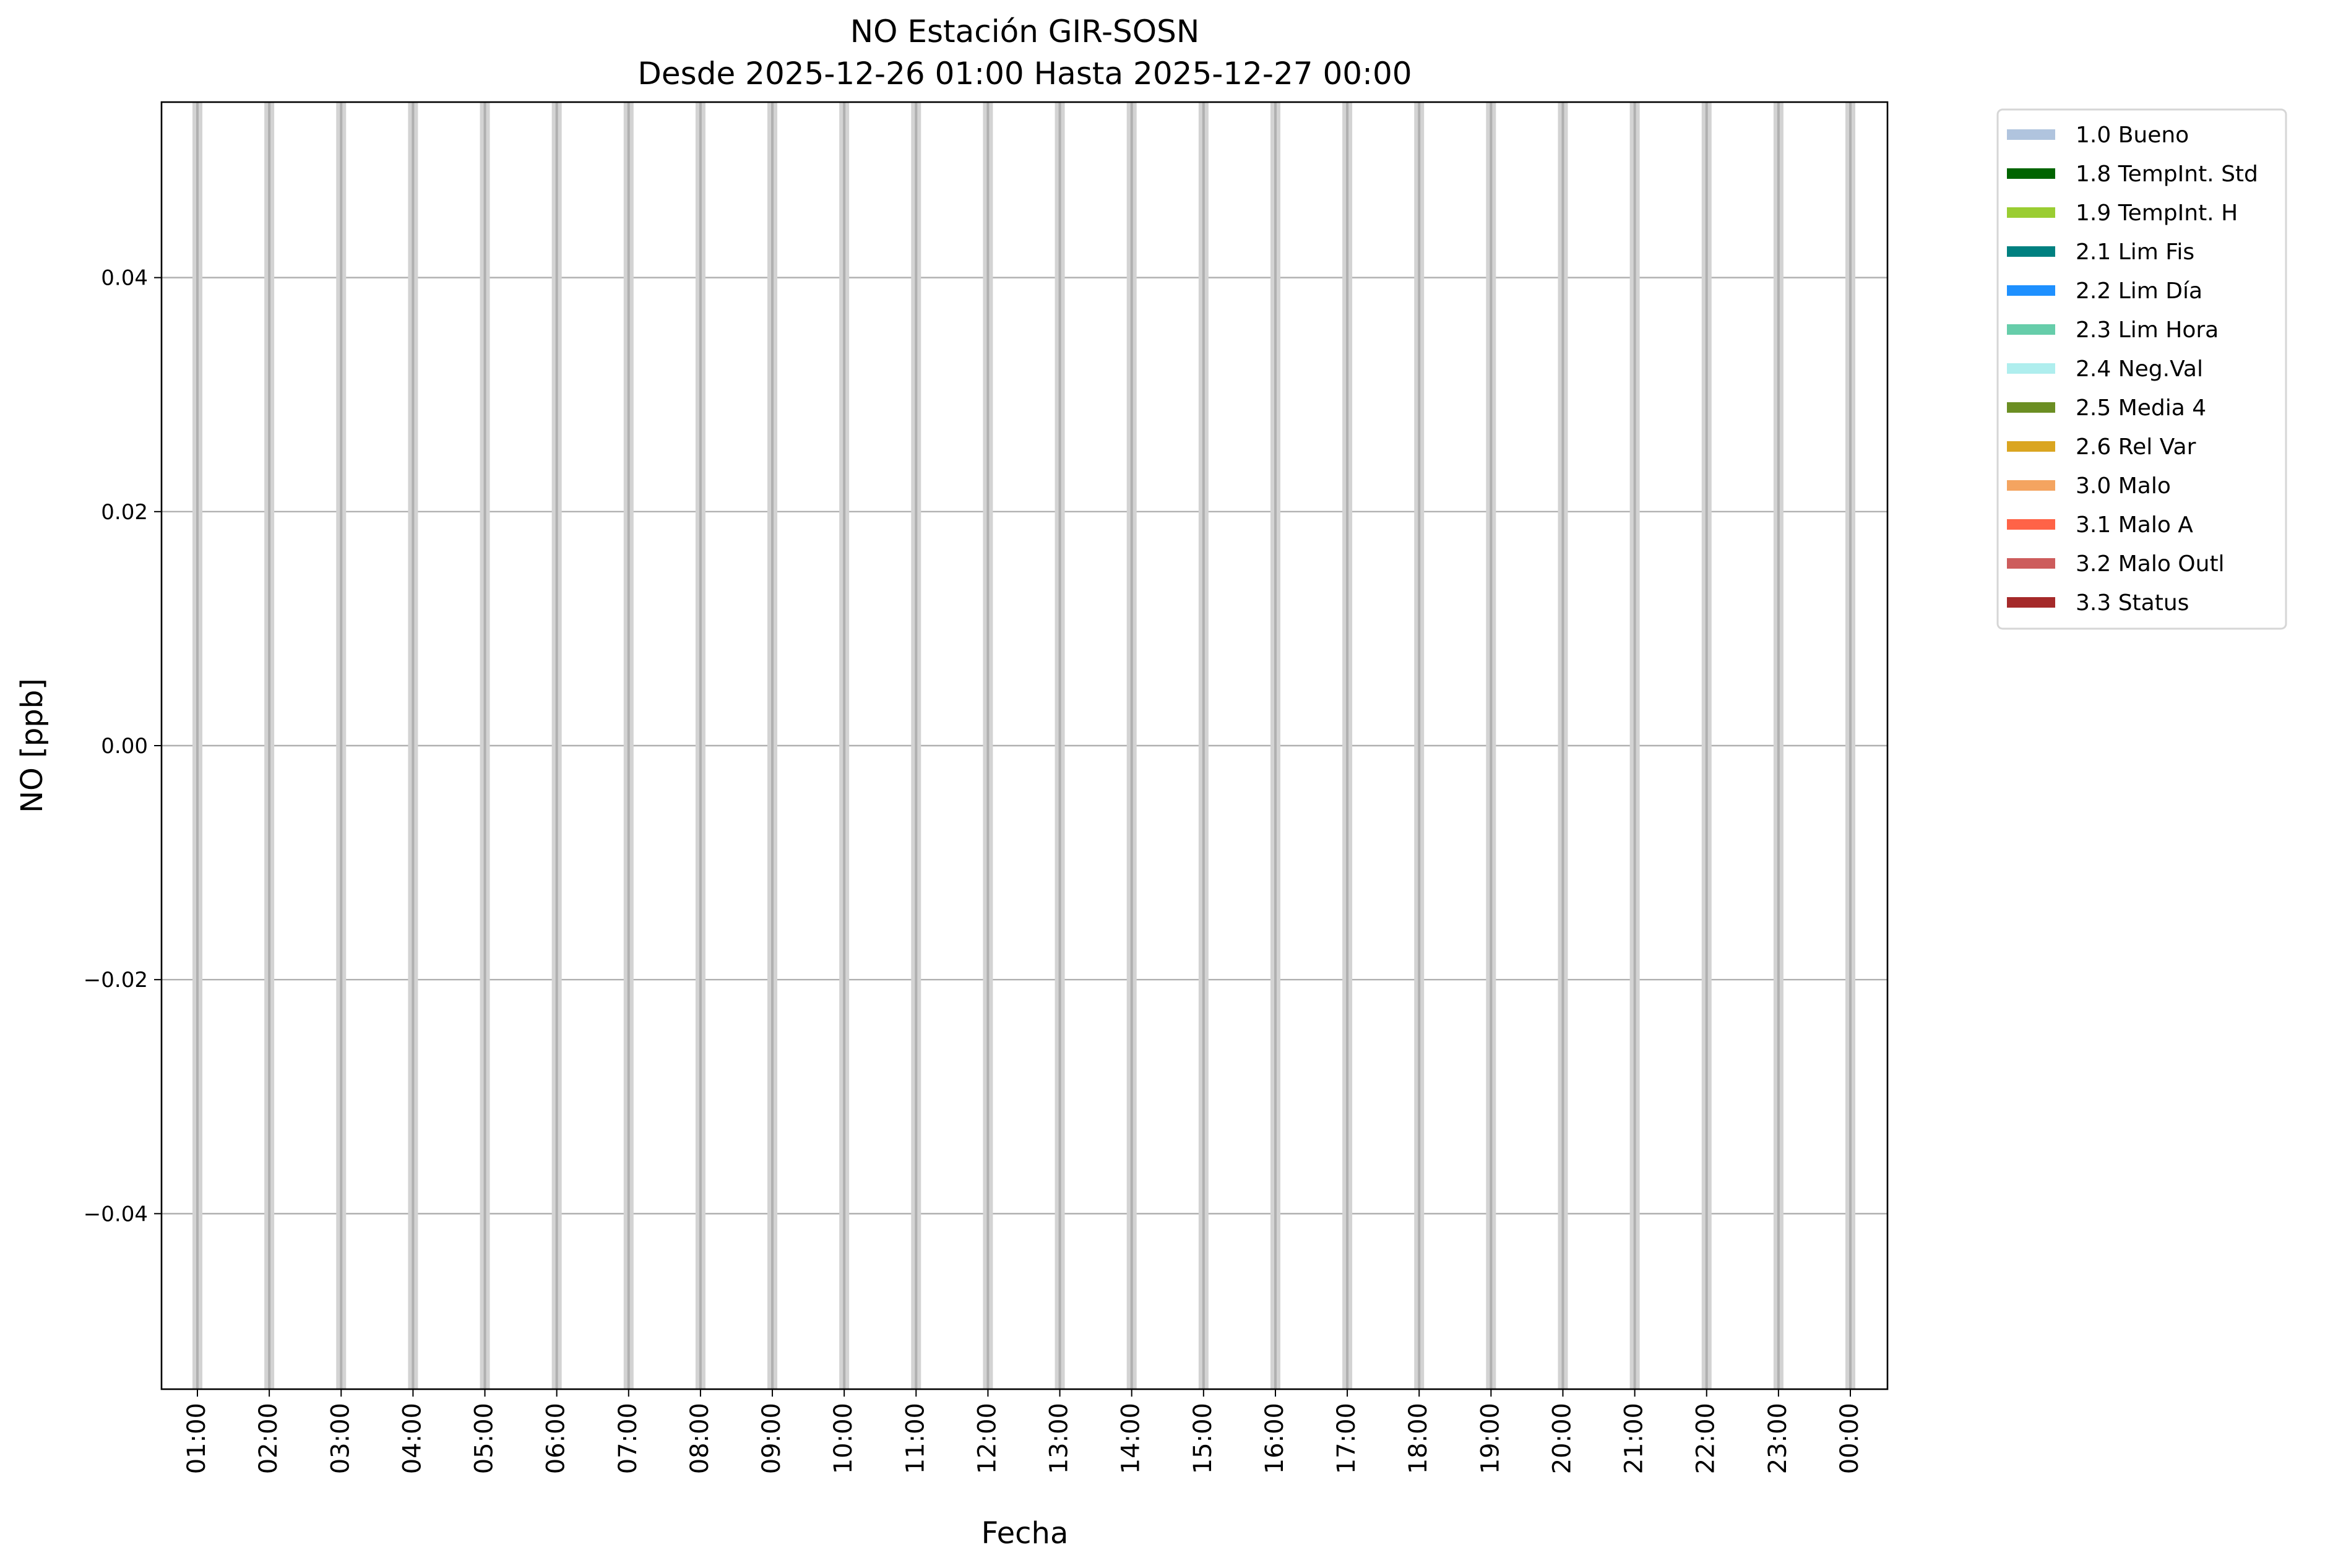 The image size is (2325, 1568). Describe the element at coordinates (2150, 564) in the screenshot. I see `legend-label: 3.2 Malo Outl` at that location.